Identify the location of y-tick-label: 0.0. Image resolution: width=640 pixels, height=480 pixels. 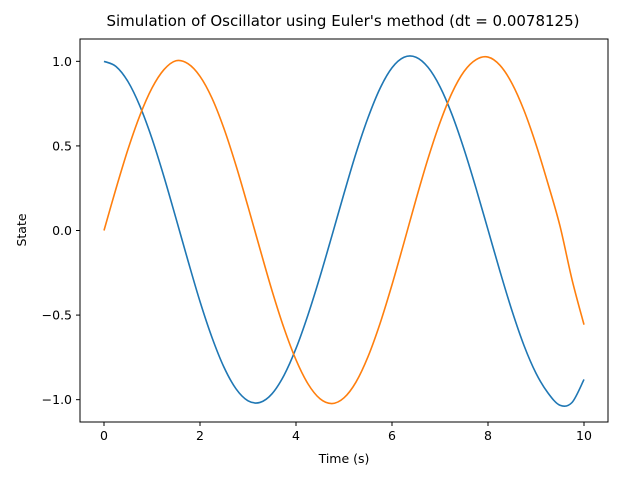
(62, 230).